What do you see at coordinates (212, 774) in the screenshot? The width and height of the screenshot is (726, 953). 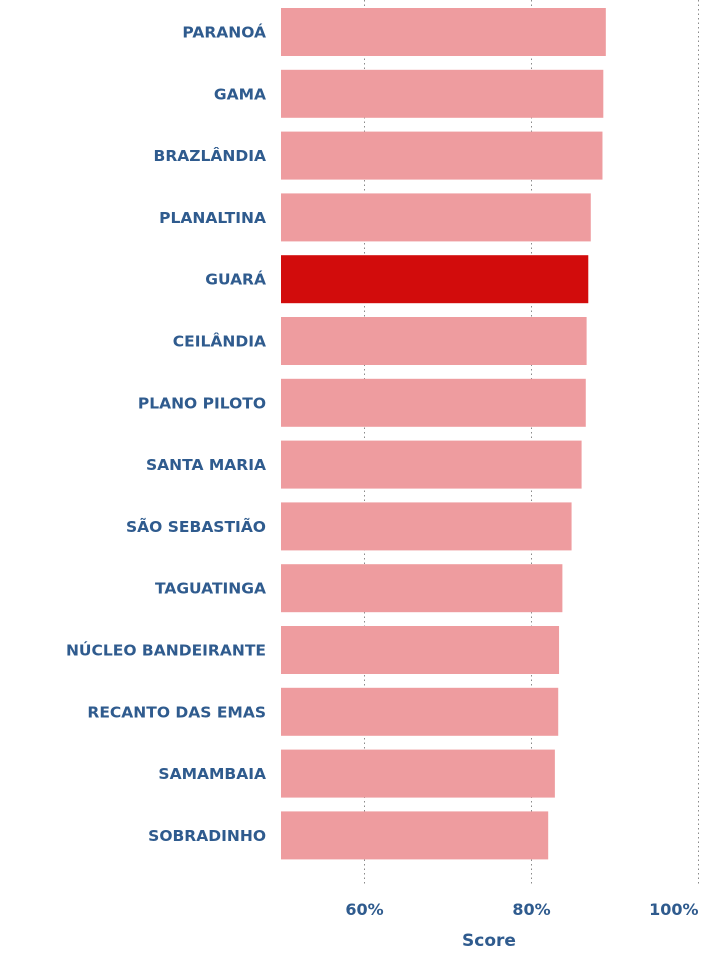 I see `category-label-12: SAMAMBAIA` at bounding box center [212, 774].